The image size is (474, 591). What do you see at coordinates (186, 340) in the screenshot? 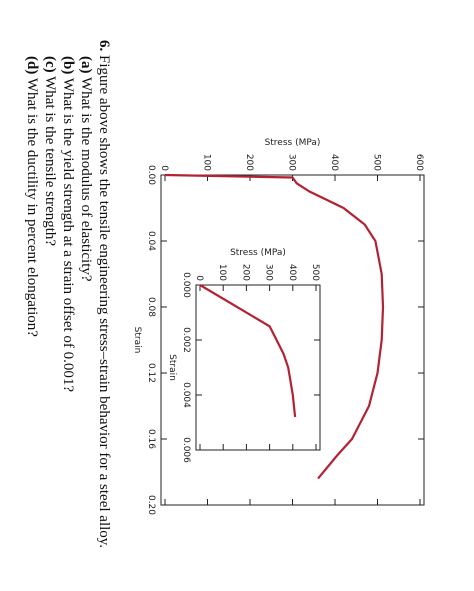
I see `x-tick-label: 0.002` at bounding box center [186, 340].